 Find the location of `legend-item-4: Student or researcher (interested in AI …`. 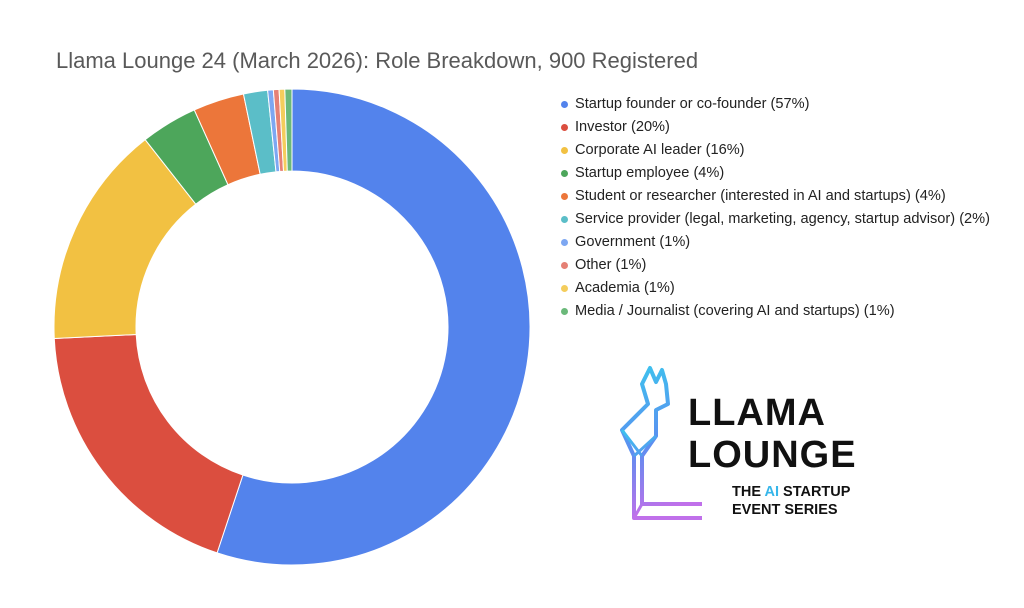

legend-item-4: Student or researcher (interested in AI … is located at coordinates (786, 196).